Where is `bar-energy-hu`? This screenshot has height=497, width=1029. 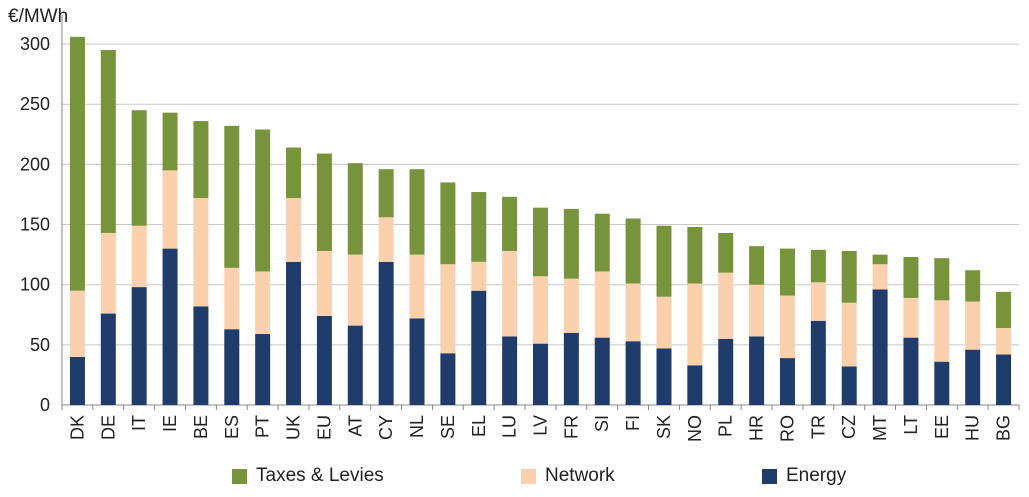
bar-energy-hu is located at coordinates (973, 377).